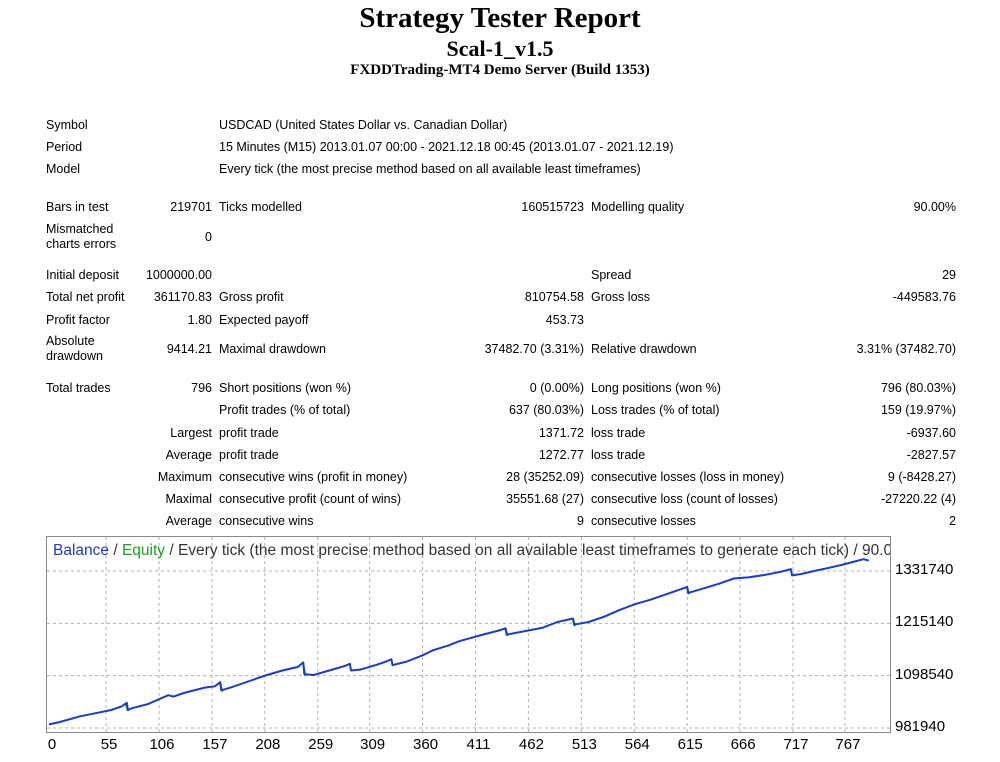 The height and width of the screenshot is (762, 1000). Describe the element at coordinates (584, 744) in the screenshot. I see `x-tick-label: 513` at that location.